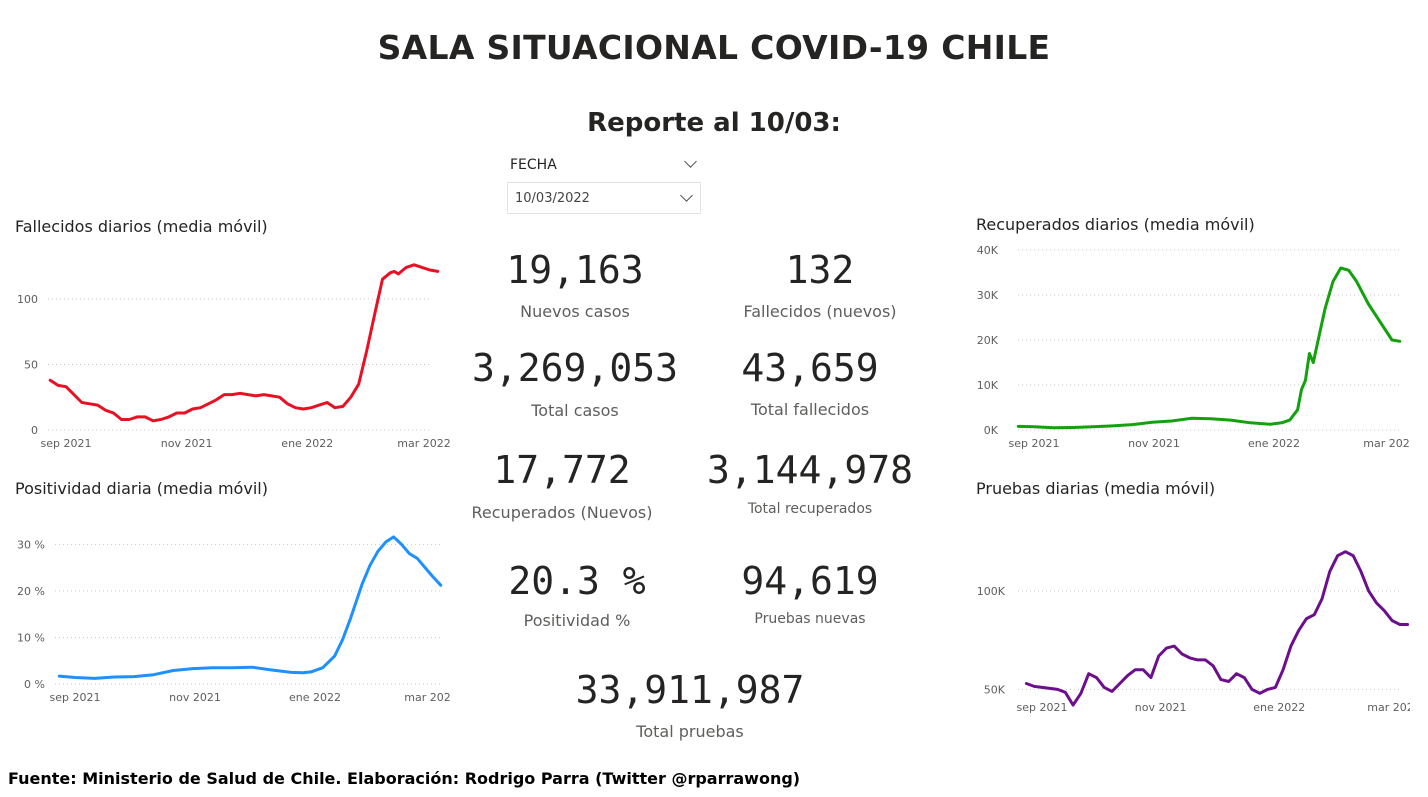 Image resolution: width=1428 pixels, height=797 pixels. What do you see at coordinates (250, 607) in the screenshot?
I see `series-line-positividad` at bounding box center [250, 607].